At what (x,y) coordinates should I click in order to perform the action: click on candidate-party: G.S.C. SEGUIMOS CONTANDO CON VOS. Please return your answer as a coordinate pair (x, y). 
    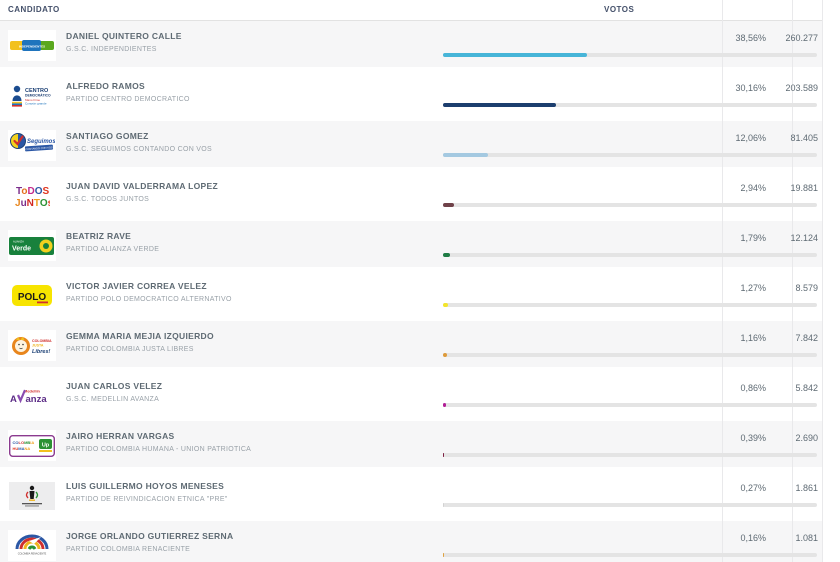
    Looking at the image, I should click on (139, 149).